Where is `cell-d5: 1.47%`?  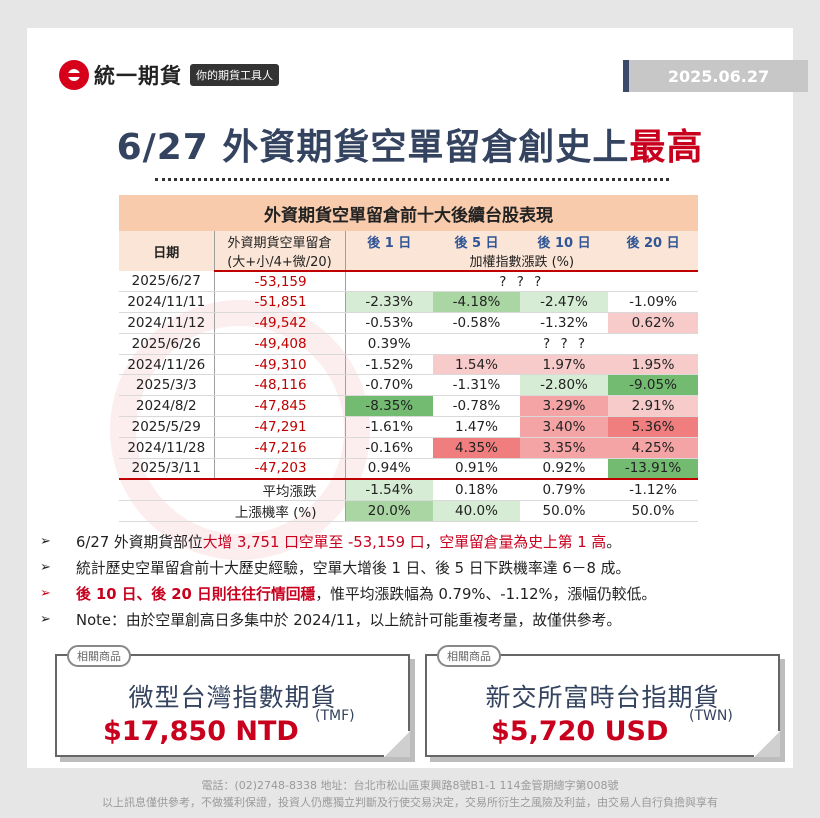 cell-d5: 1.47% is located at coordinates (476, 427).